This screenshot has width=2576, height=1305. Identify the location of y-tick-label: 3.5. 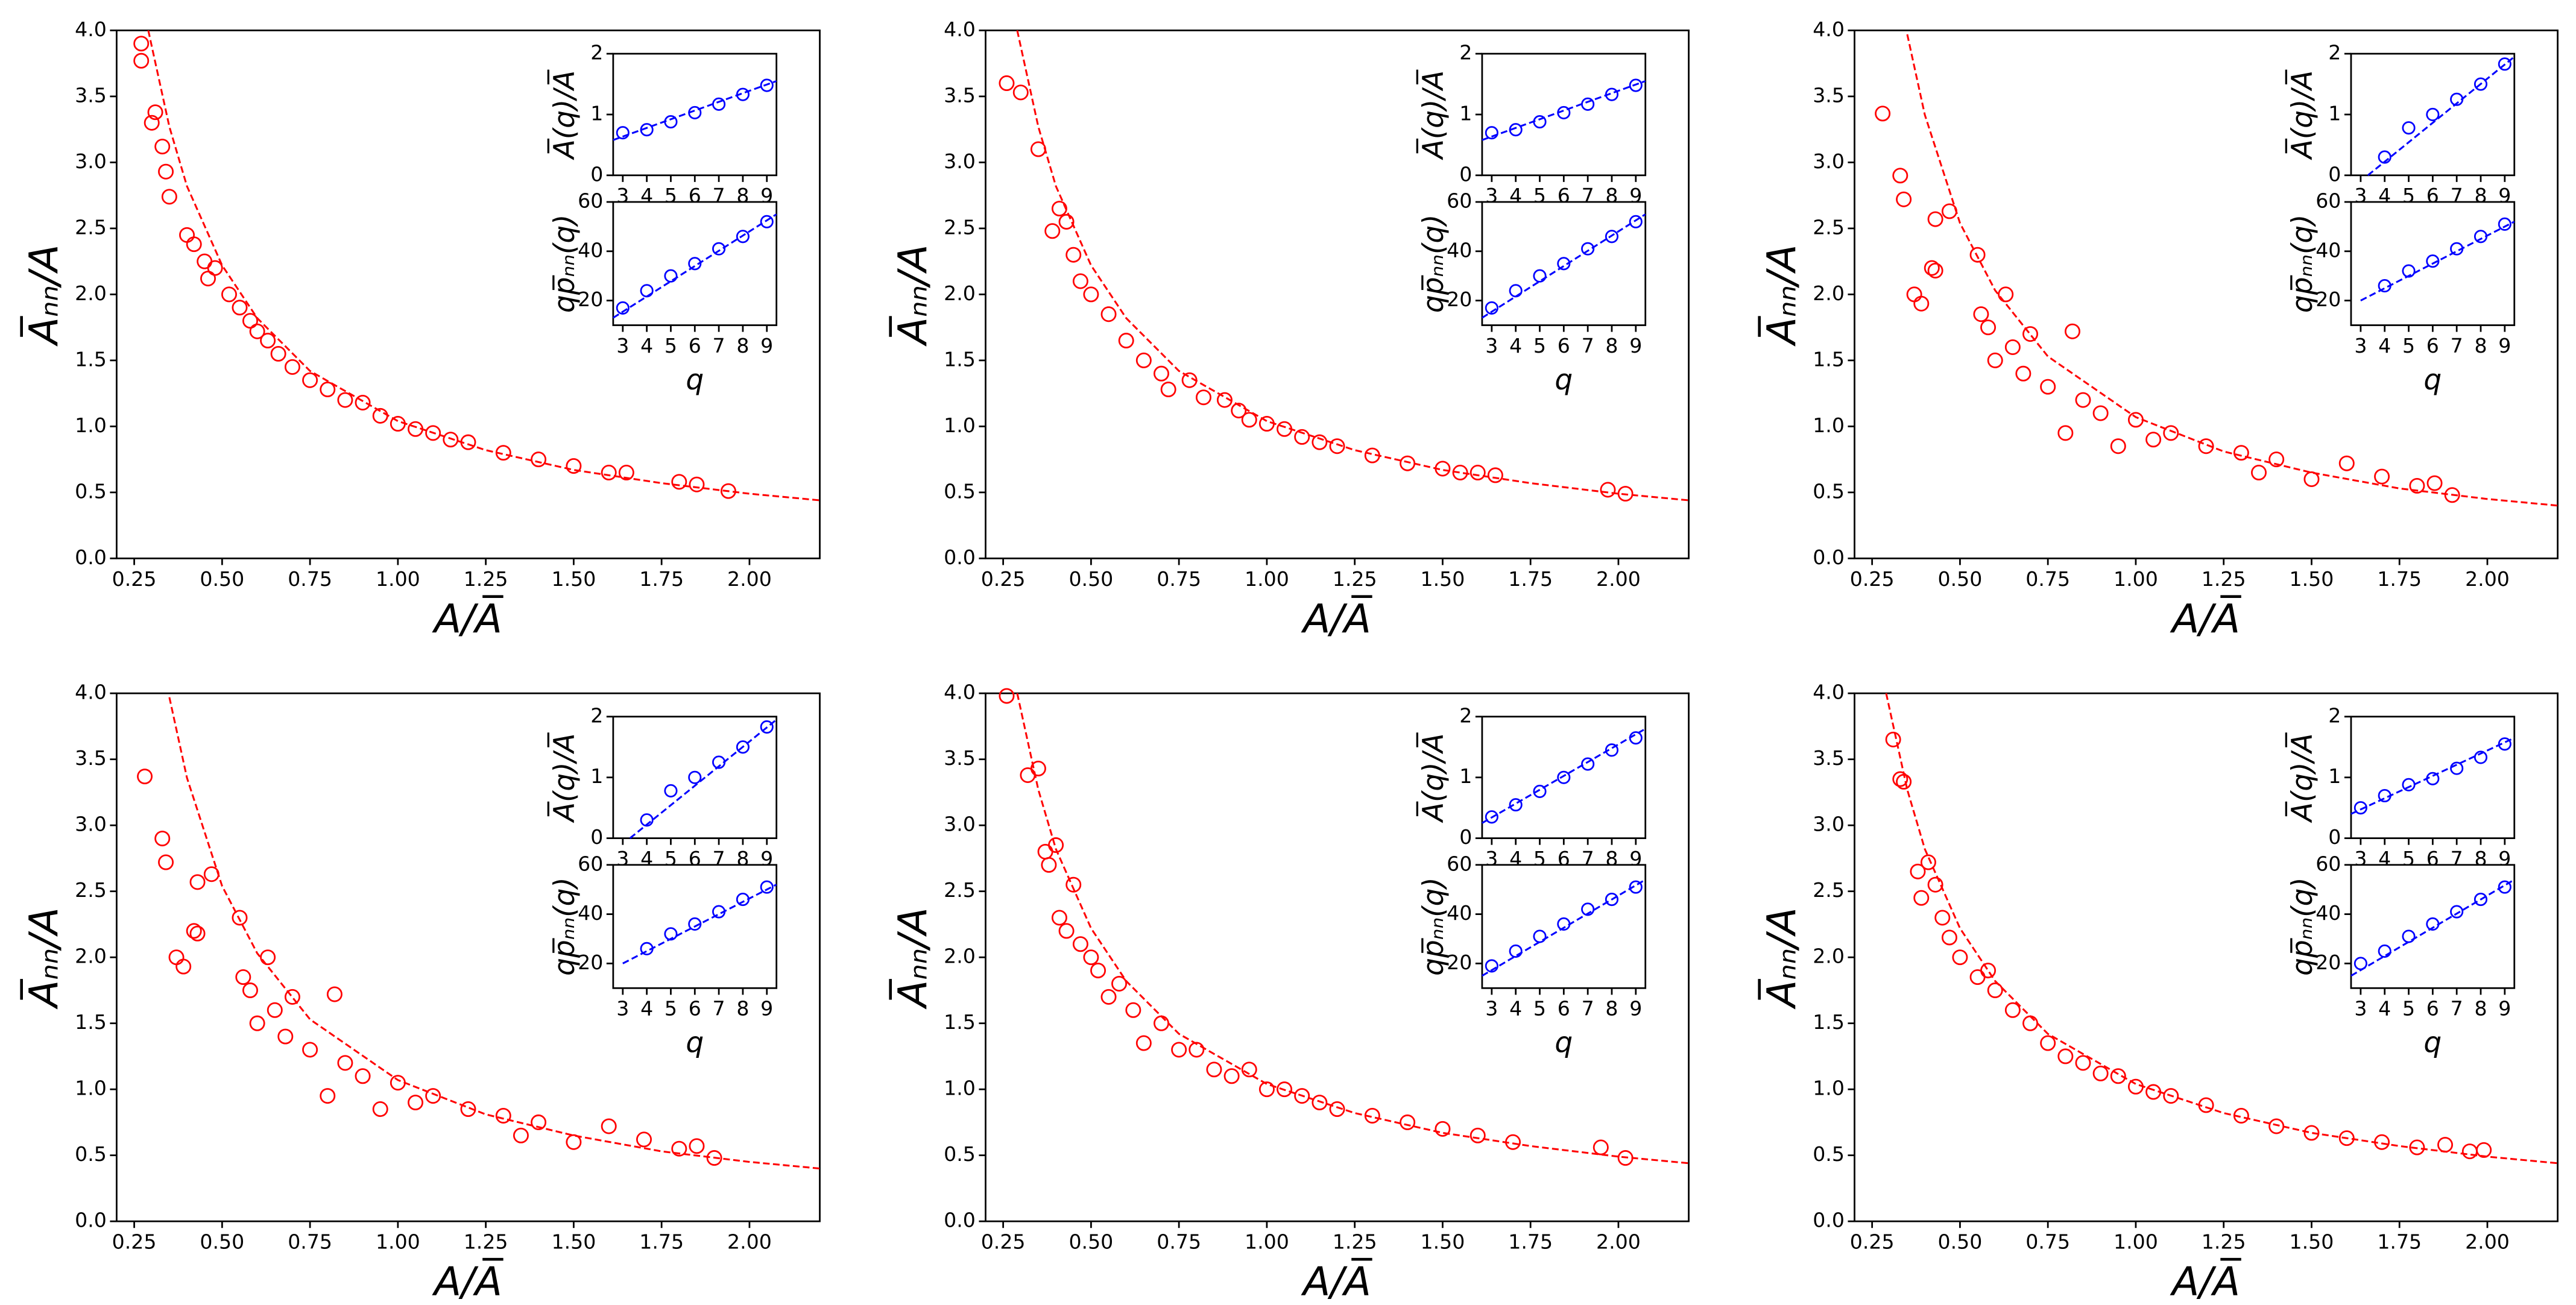
(1829, 758).